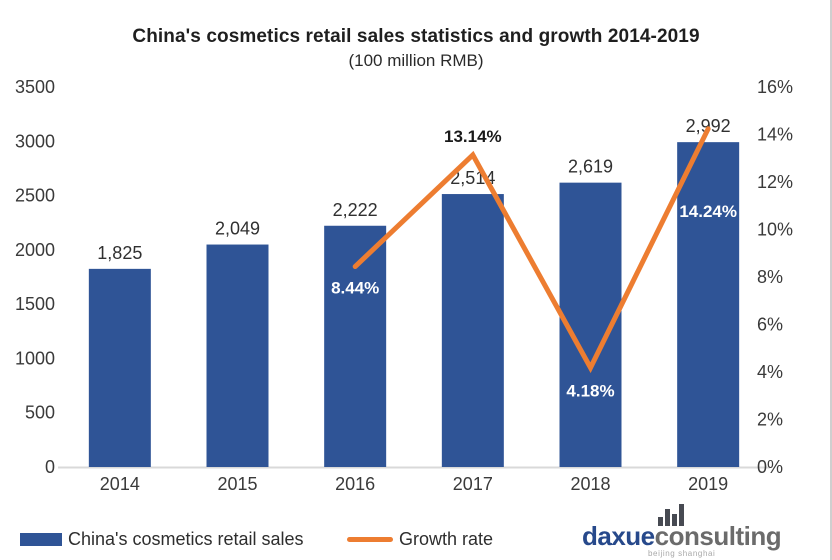 The height and width of the screenshot is (560, 832). I want to click on growth-rate-annotation: 14.24%, so click(708, 211).